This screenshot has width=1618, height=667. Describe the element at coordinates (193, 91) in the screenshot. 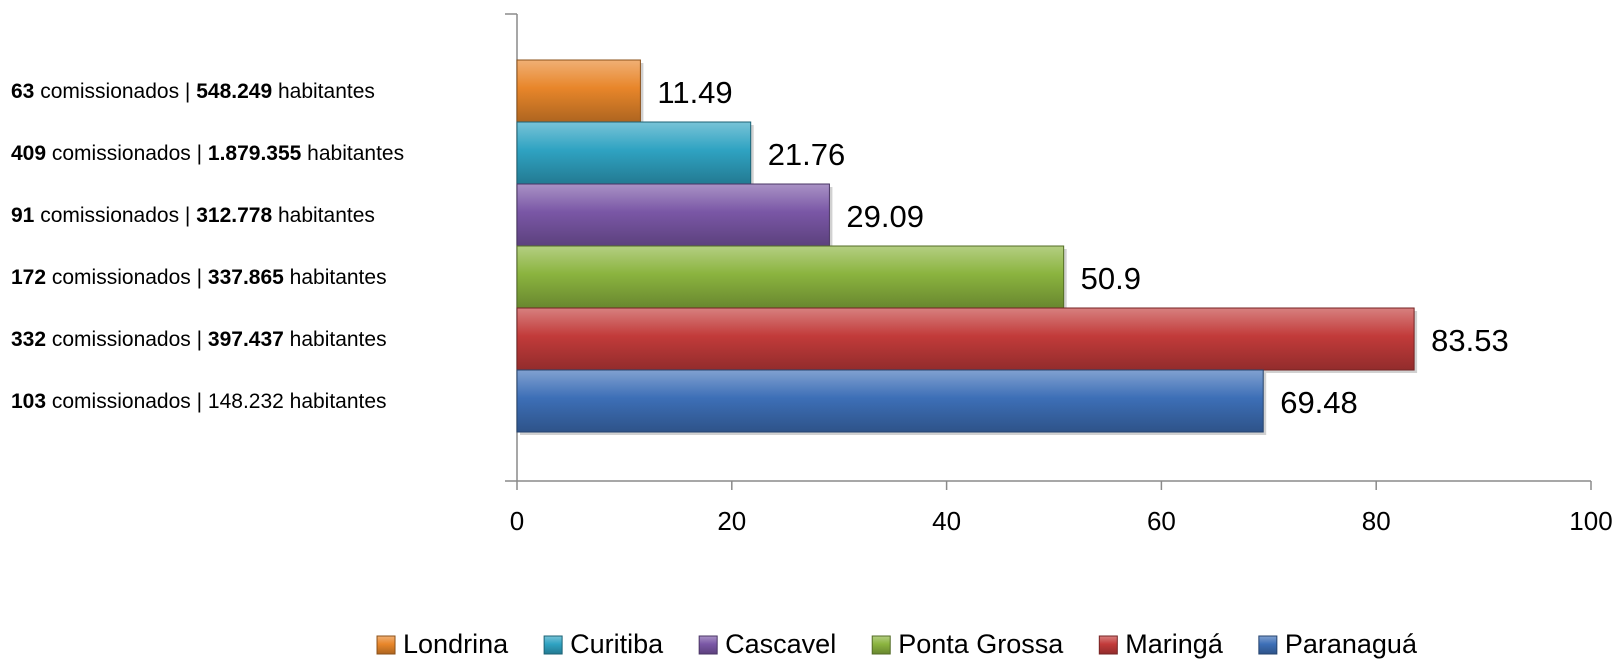

I see `category-label: 63 comissionados | 548.249 habitantes` at that location.